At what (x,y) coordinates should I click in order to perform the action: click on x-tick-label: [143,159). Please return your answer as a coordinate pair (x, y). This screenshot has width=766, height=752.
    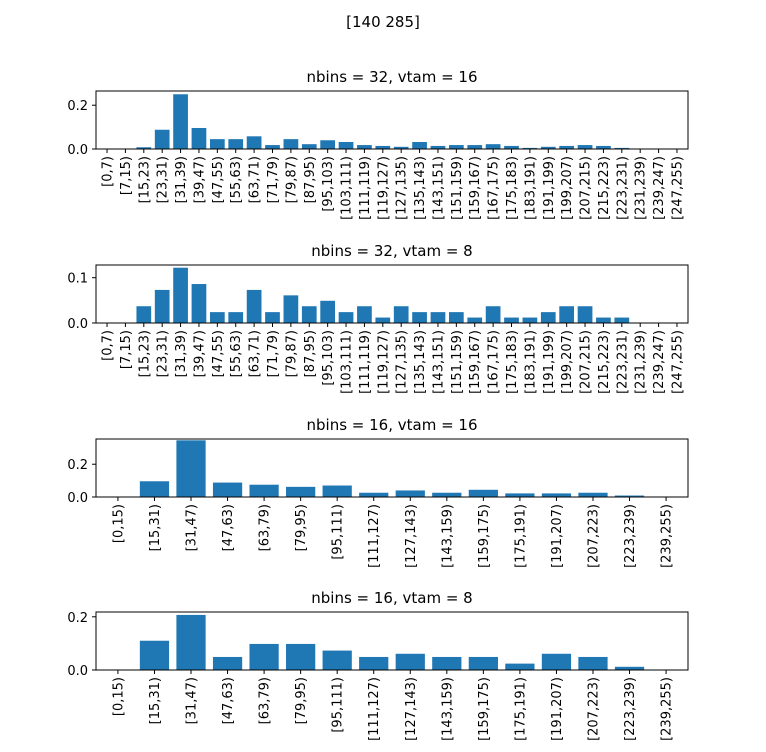
    Looking at the image, I should click on (447, 536).